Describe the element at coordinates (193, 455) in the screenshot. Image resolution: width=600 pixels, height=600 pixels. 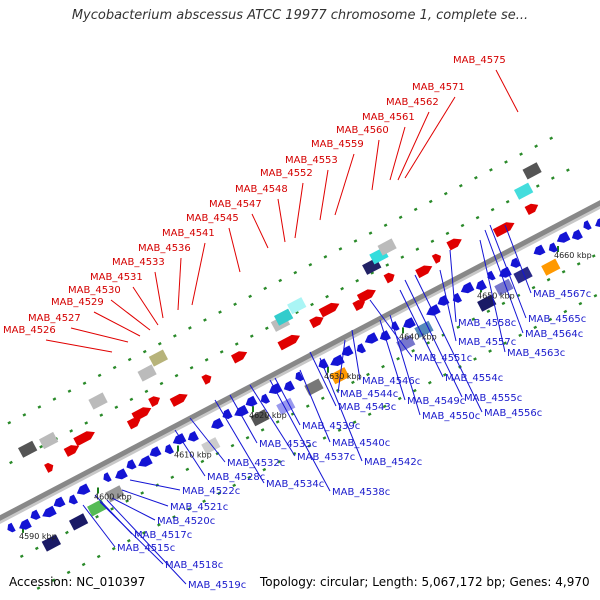
I see `tick-label: 4610 kbp` at that location.